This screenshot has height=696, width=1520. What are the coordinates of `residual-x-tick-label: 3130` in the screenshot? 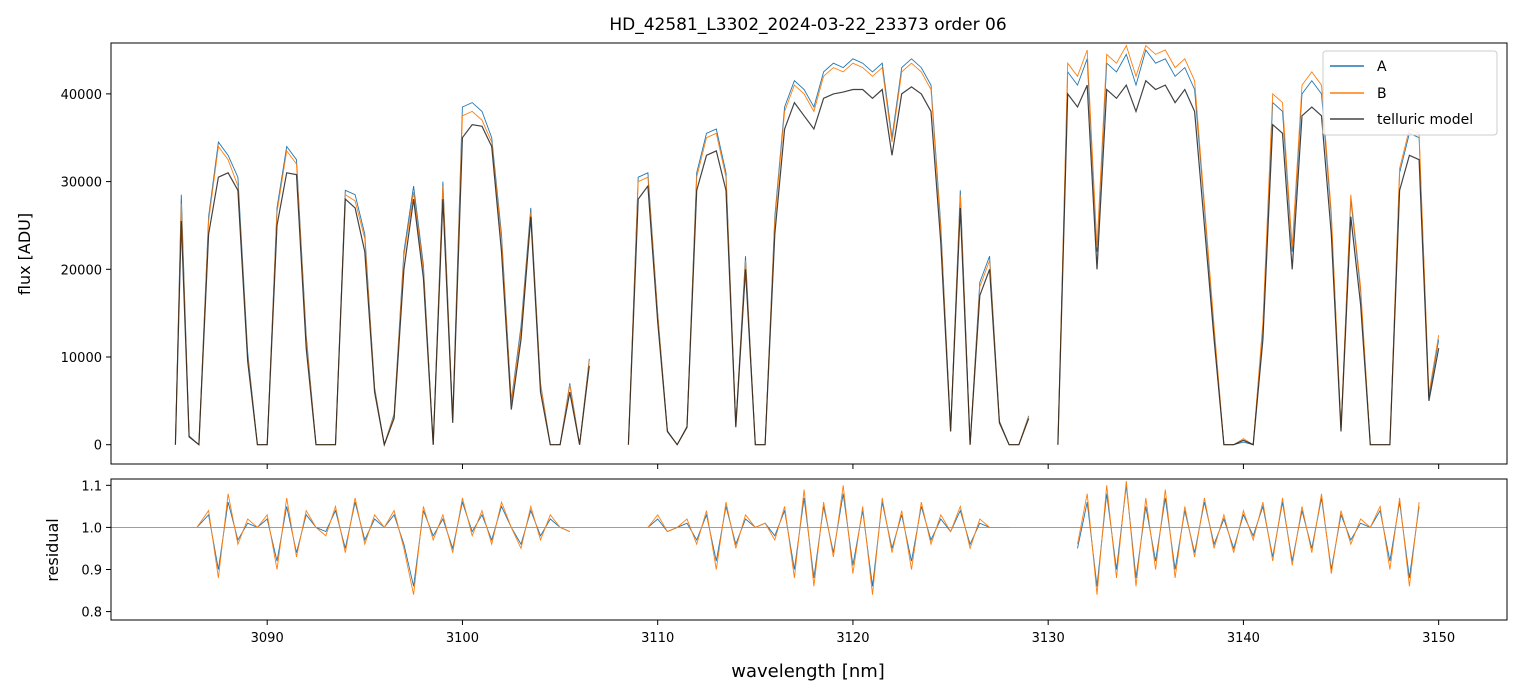 It's located at (1048, 638).